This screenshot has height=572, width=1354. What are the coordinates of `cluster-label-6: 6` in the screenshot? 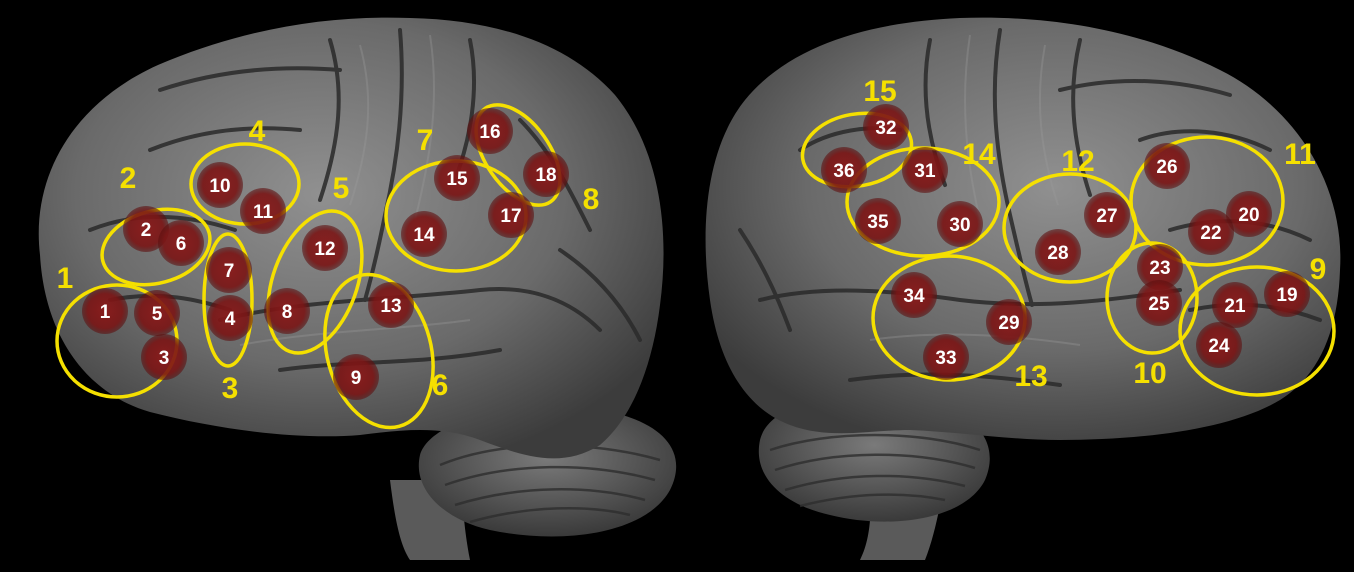 It's located at (440, 385).